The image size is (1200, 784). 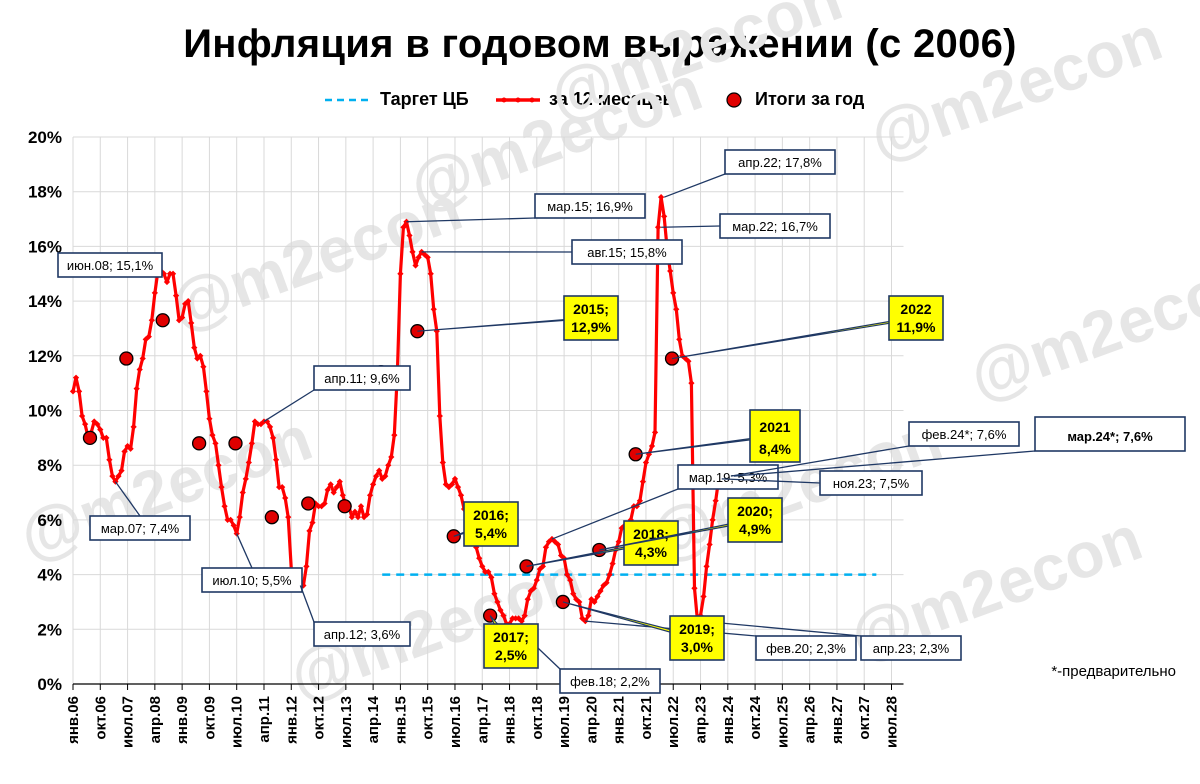 I want to click on x-tick-label: июл.19, so click(x=564, y=722).